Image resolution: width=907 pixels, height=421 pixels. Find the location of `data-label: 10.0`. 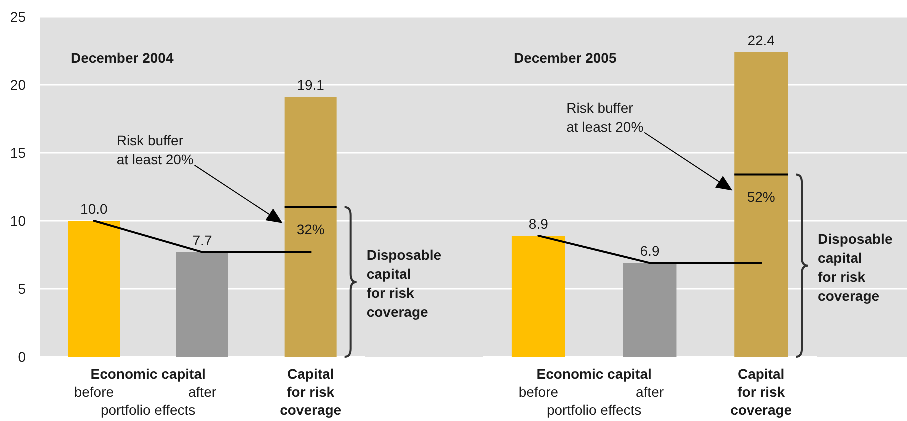

data-label: 10.0 is located at coordinates (94, 209).